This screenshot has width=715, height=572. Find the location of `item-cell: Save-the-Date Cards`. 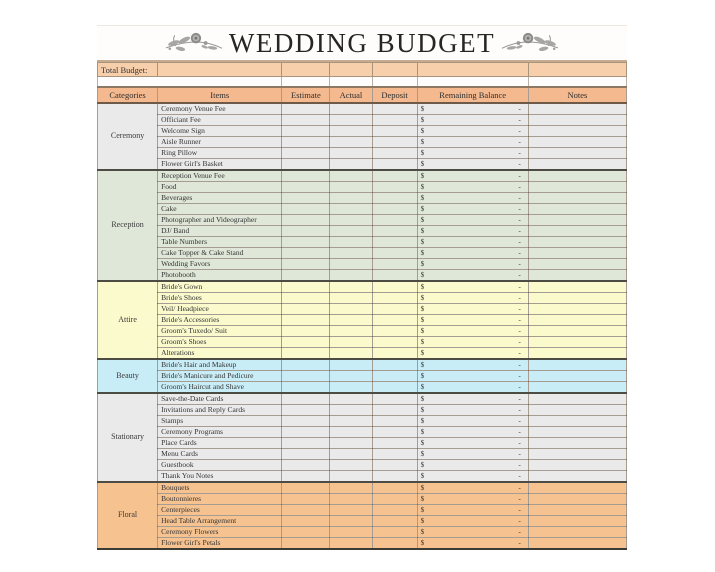

item-cell: Save-the-Date Cards is located at coordinates (220, 398).